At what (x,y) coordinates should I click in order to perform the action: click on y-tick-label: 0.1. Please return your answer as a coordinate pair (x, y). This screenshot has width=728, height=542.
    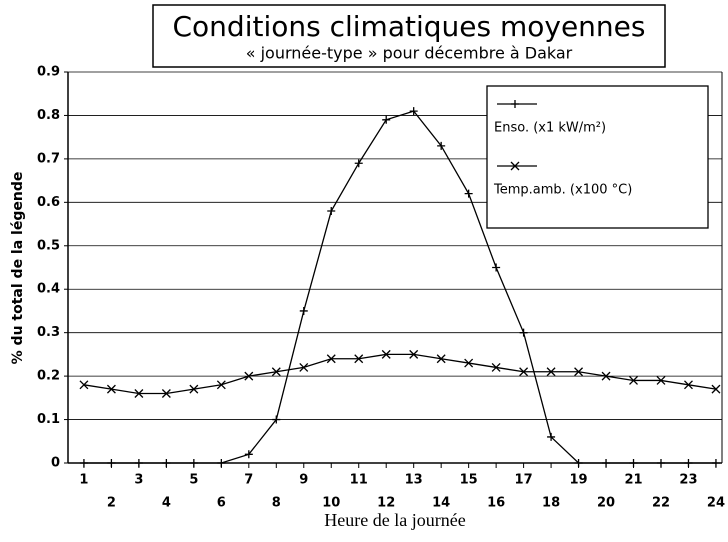
    Looking at the image, I should click on (48, 419).